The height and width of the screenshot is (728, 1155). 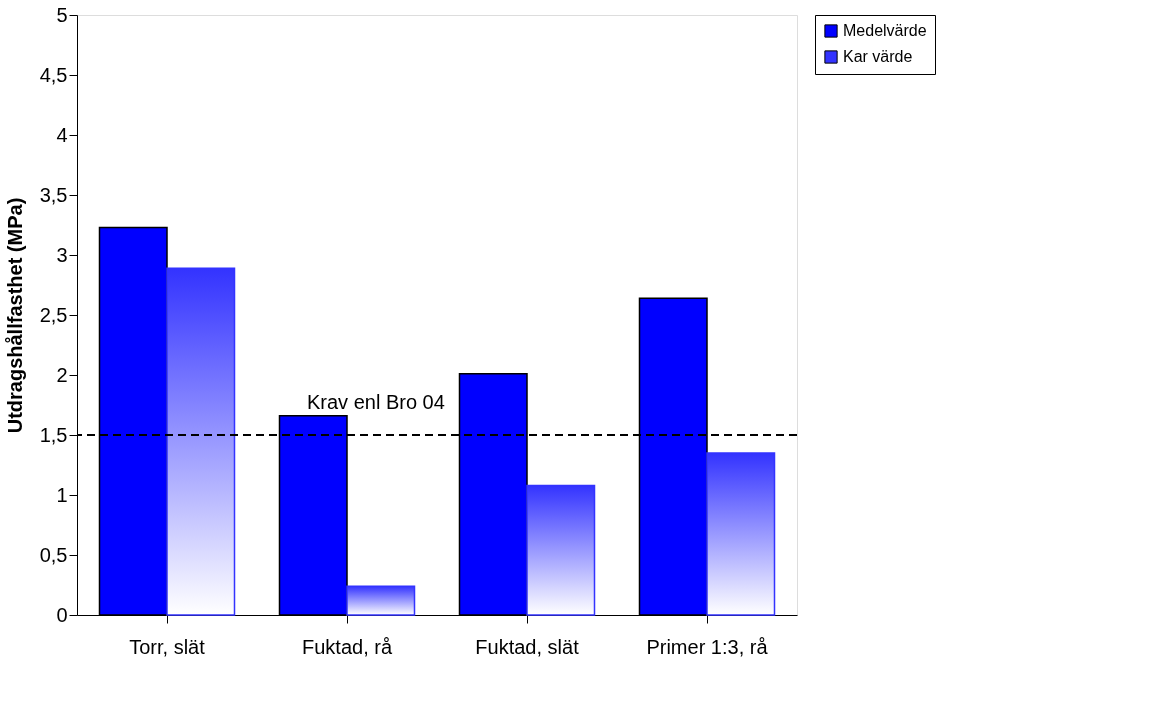 I want to click on y-tick-label: 3, so click(x=62, y=254).